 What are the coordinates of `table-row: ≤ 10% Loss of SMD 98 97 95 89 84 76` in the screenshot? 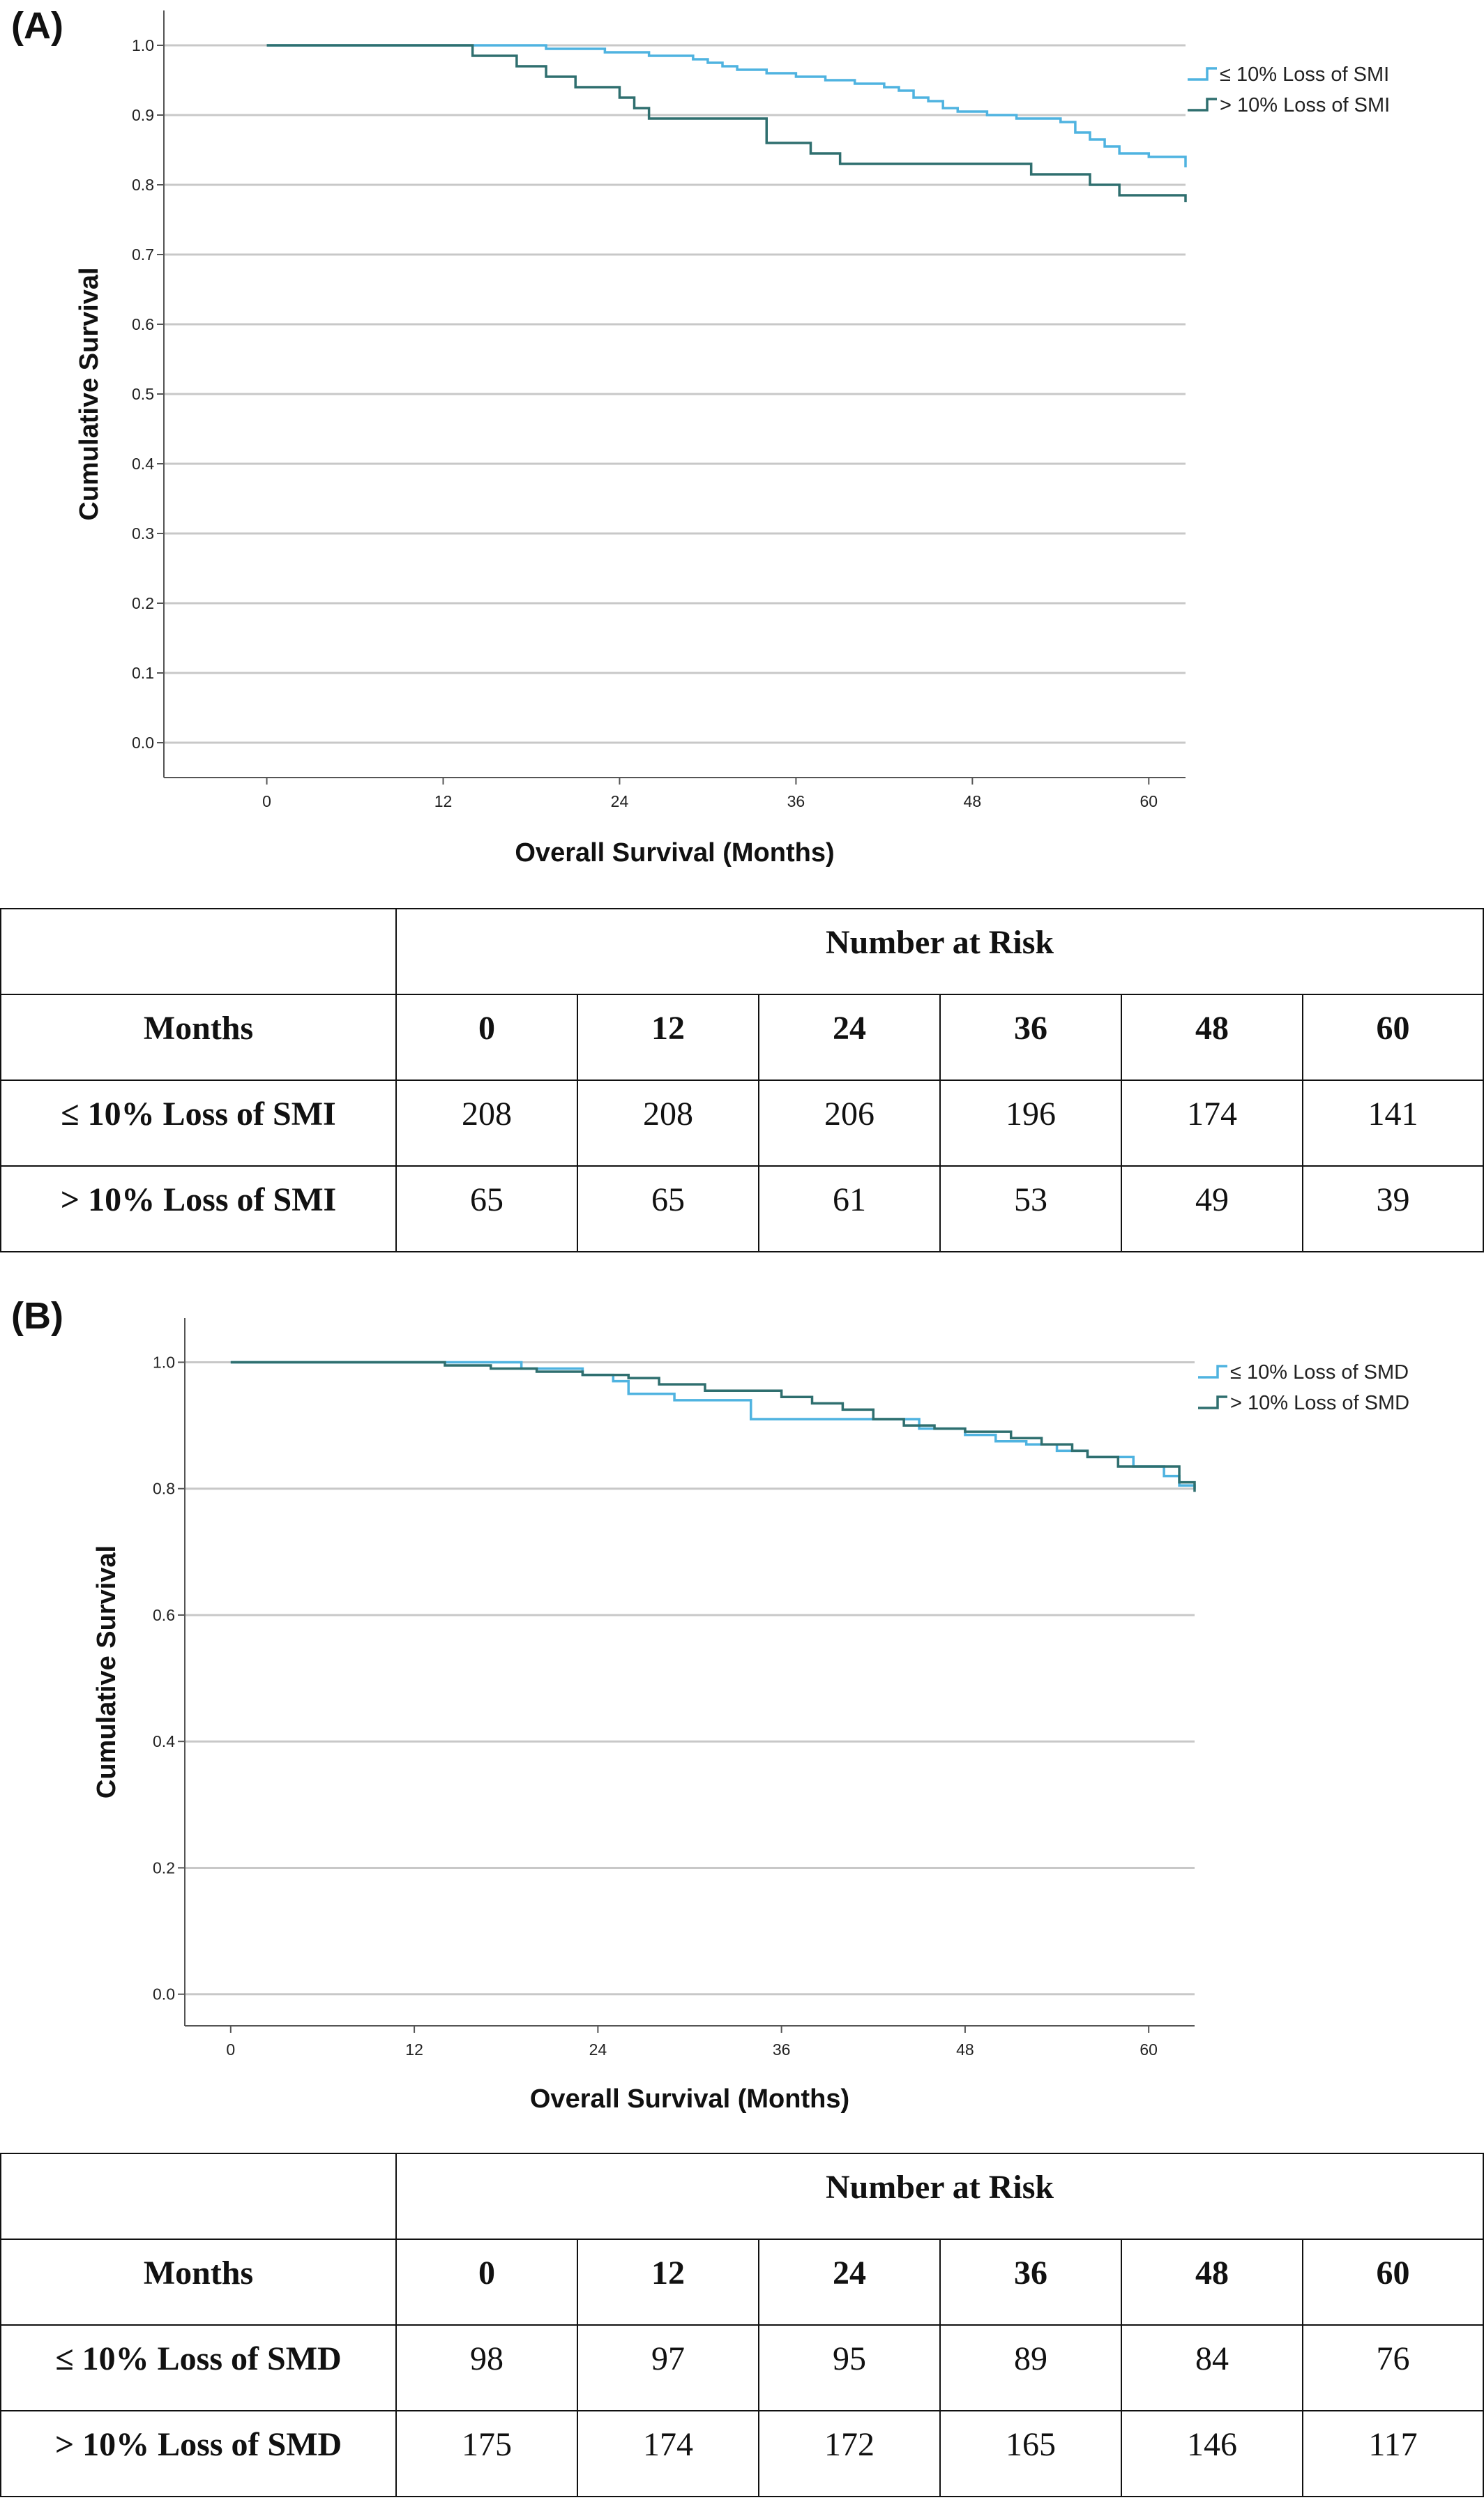 It's located at (742, 2367).